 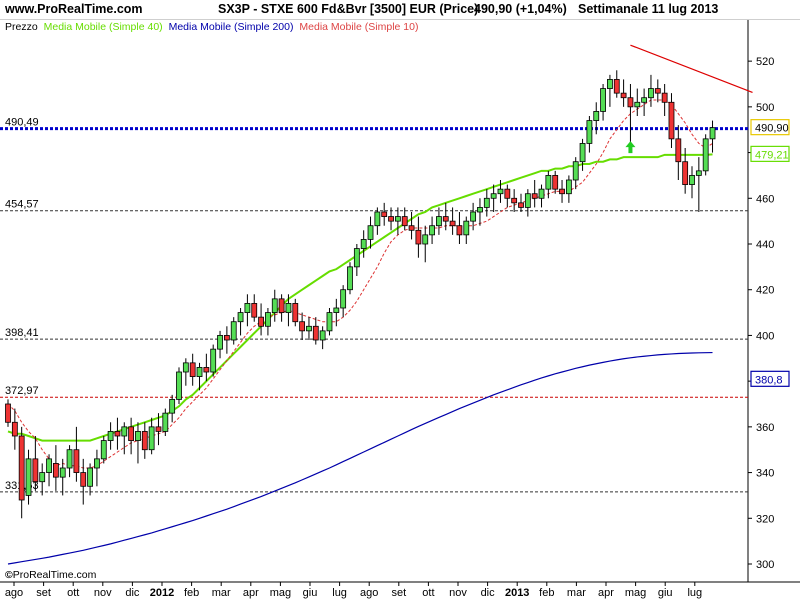 I want to click on x-tick-label: nov, so click(x=458, y=593).